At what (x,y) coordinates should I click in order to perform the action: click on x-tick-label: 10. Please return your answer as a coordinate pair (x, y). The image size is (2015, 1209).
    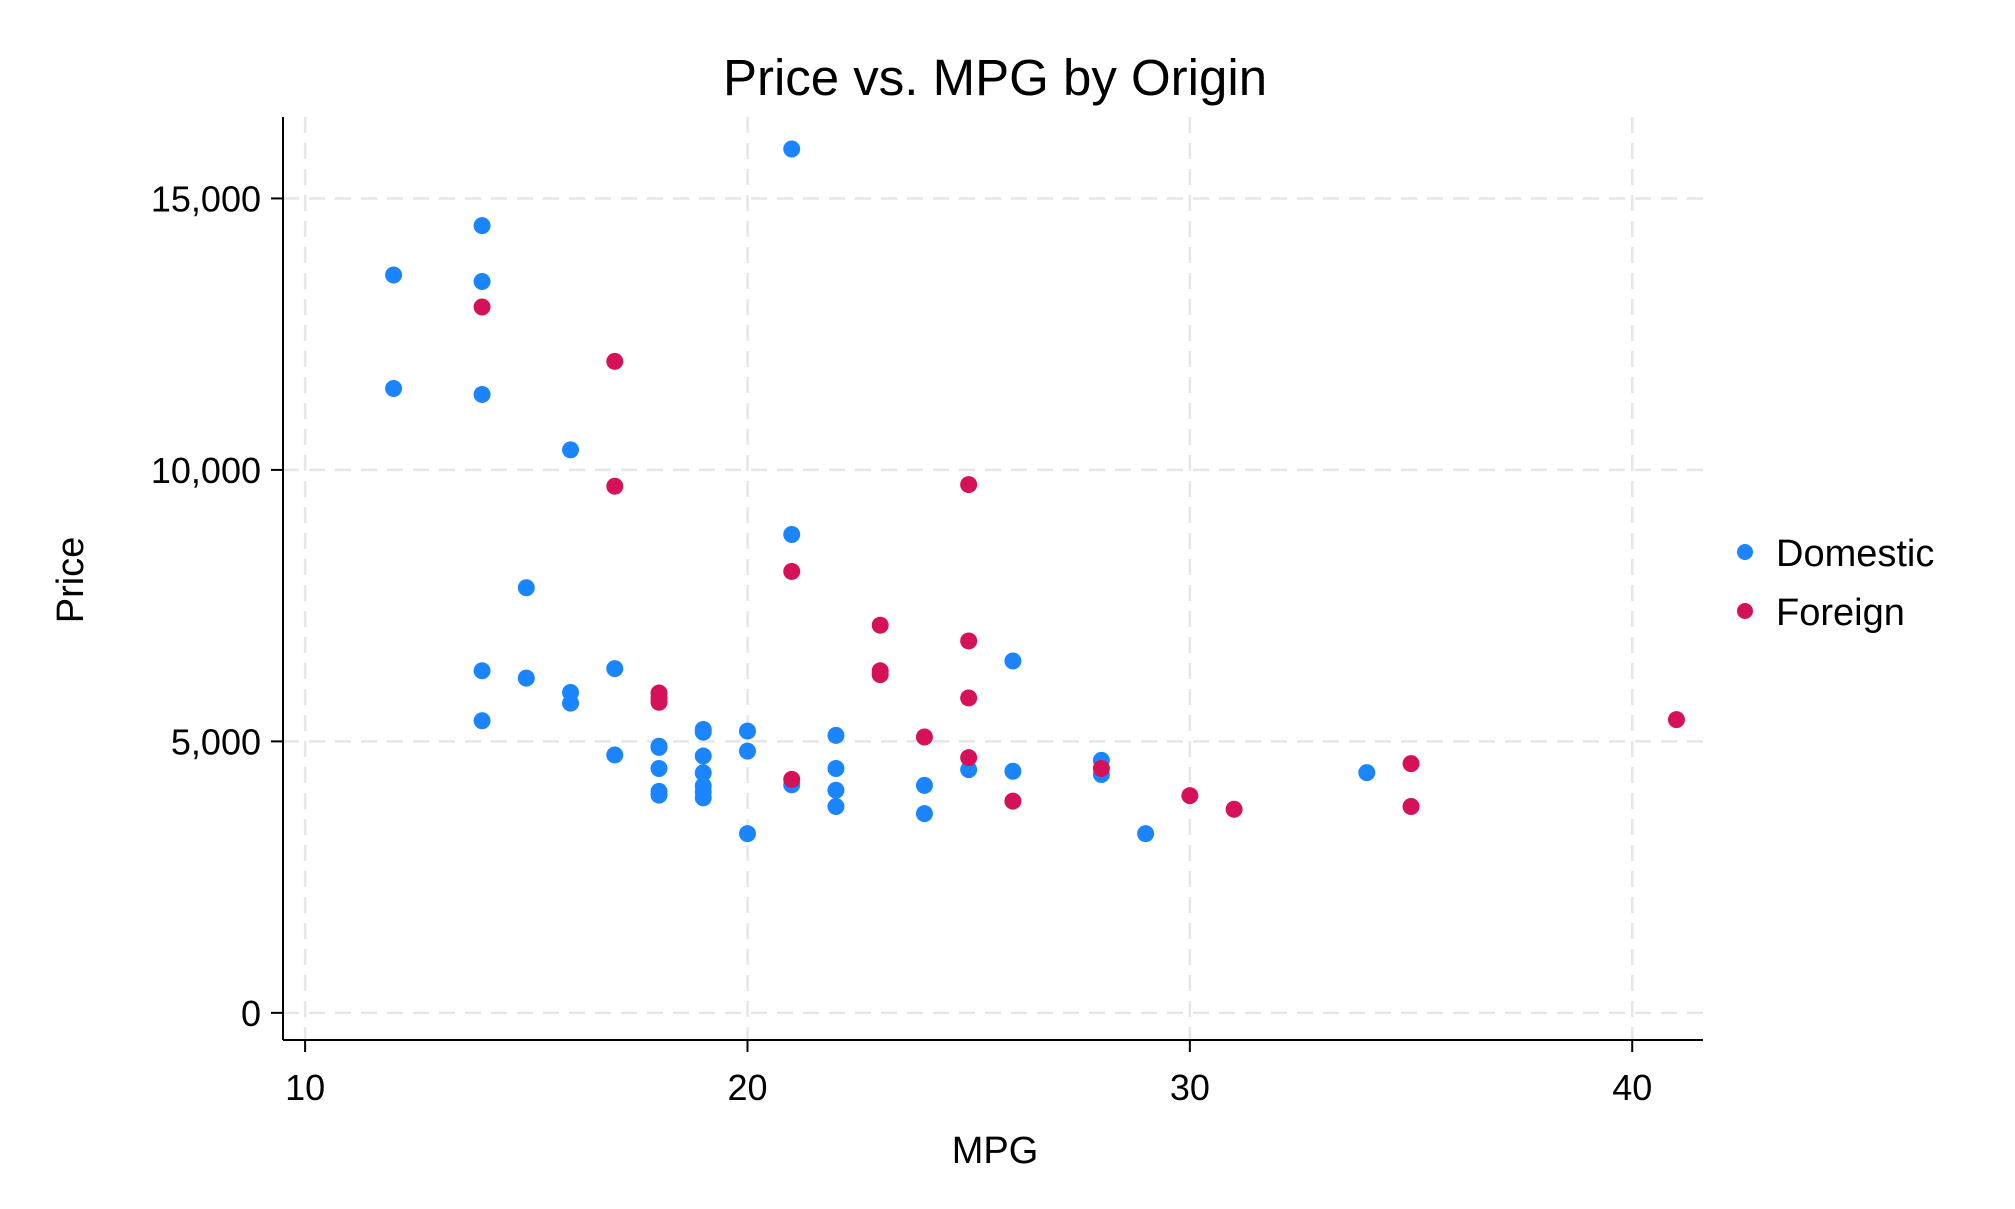
    Looking at the image, I should click on (305, 1087).